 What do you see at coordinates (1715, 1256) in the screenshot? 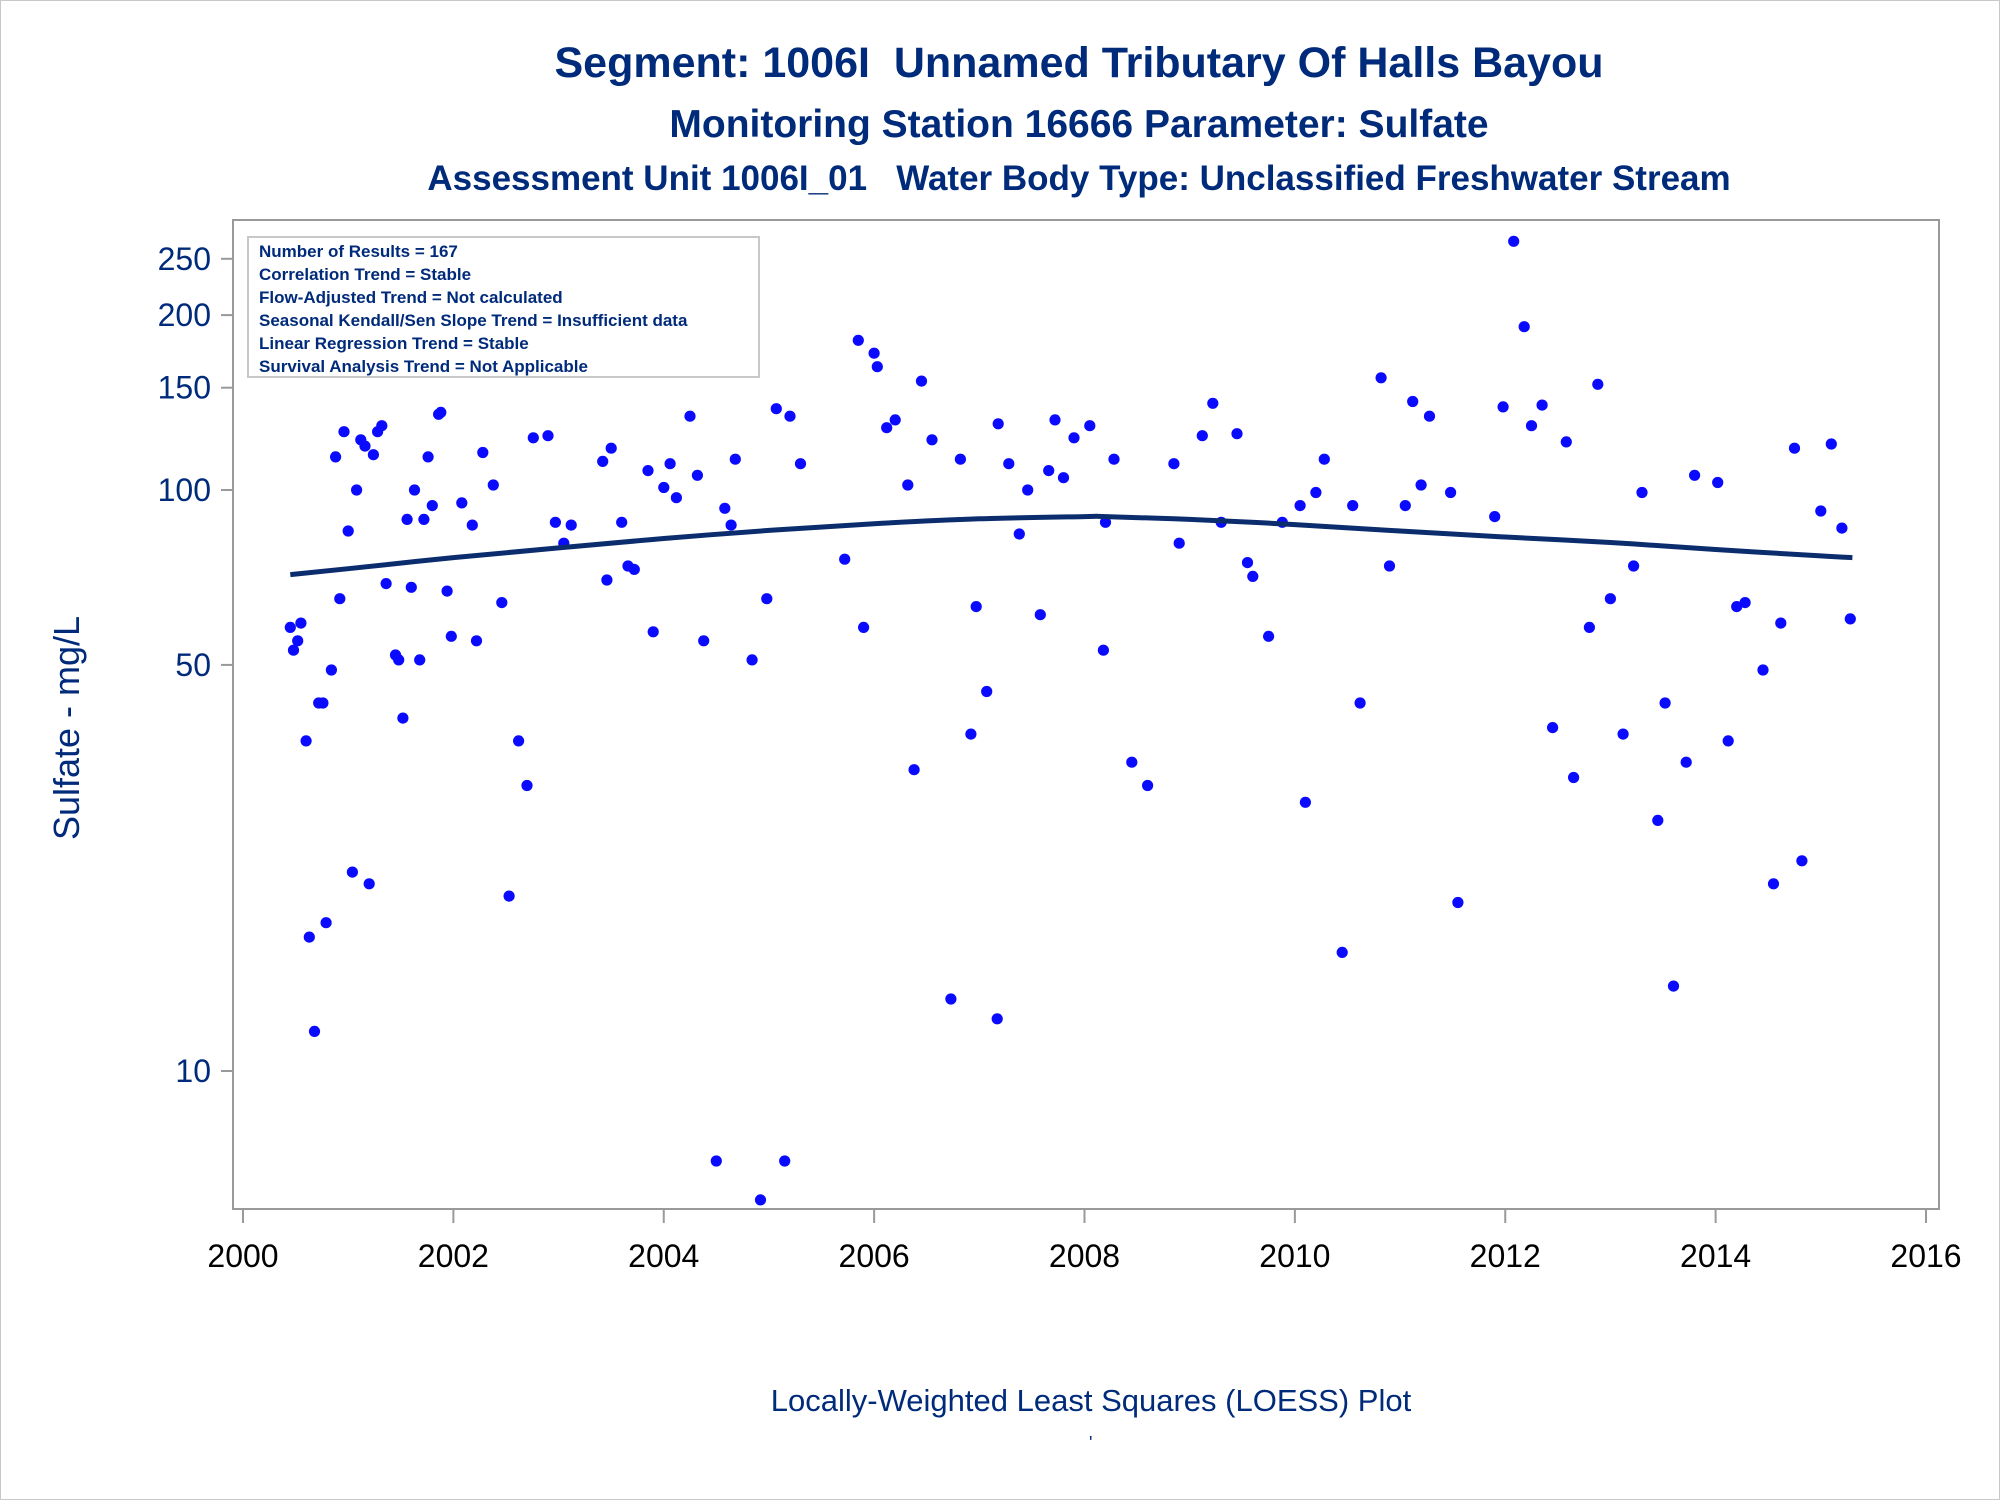
I see `x-tick-label: 2014` at bounding box center [1715, 1256].